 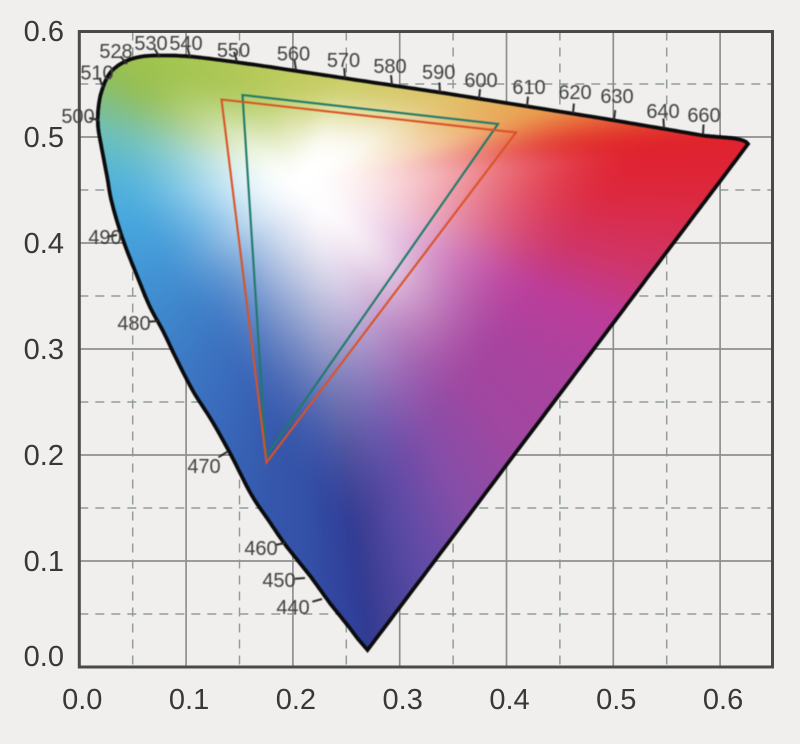 What do you see at coordinates (278, 581) in the screenshot?
I see `svg-text: 450` at bounding box center [278, 581].